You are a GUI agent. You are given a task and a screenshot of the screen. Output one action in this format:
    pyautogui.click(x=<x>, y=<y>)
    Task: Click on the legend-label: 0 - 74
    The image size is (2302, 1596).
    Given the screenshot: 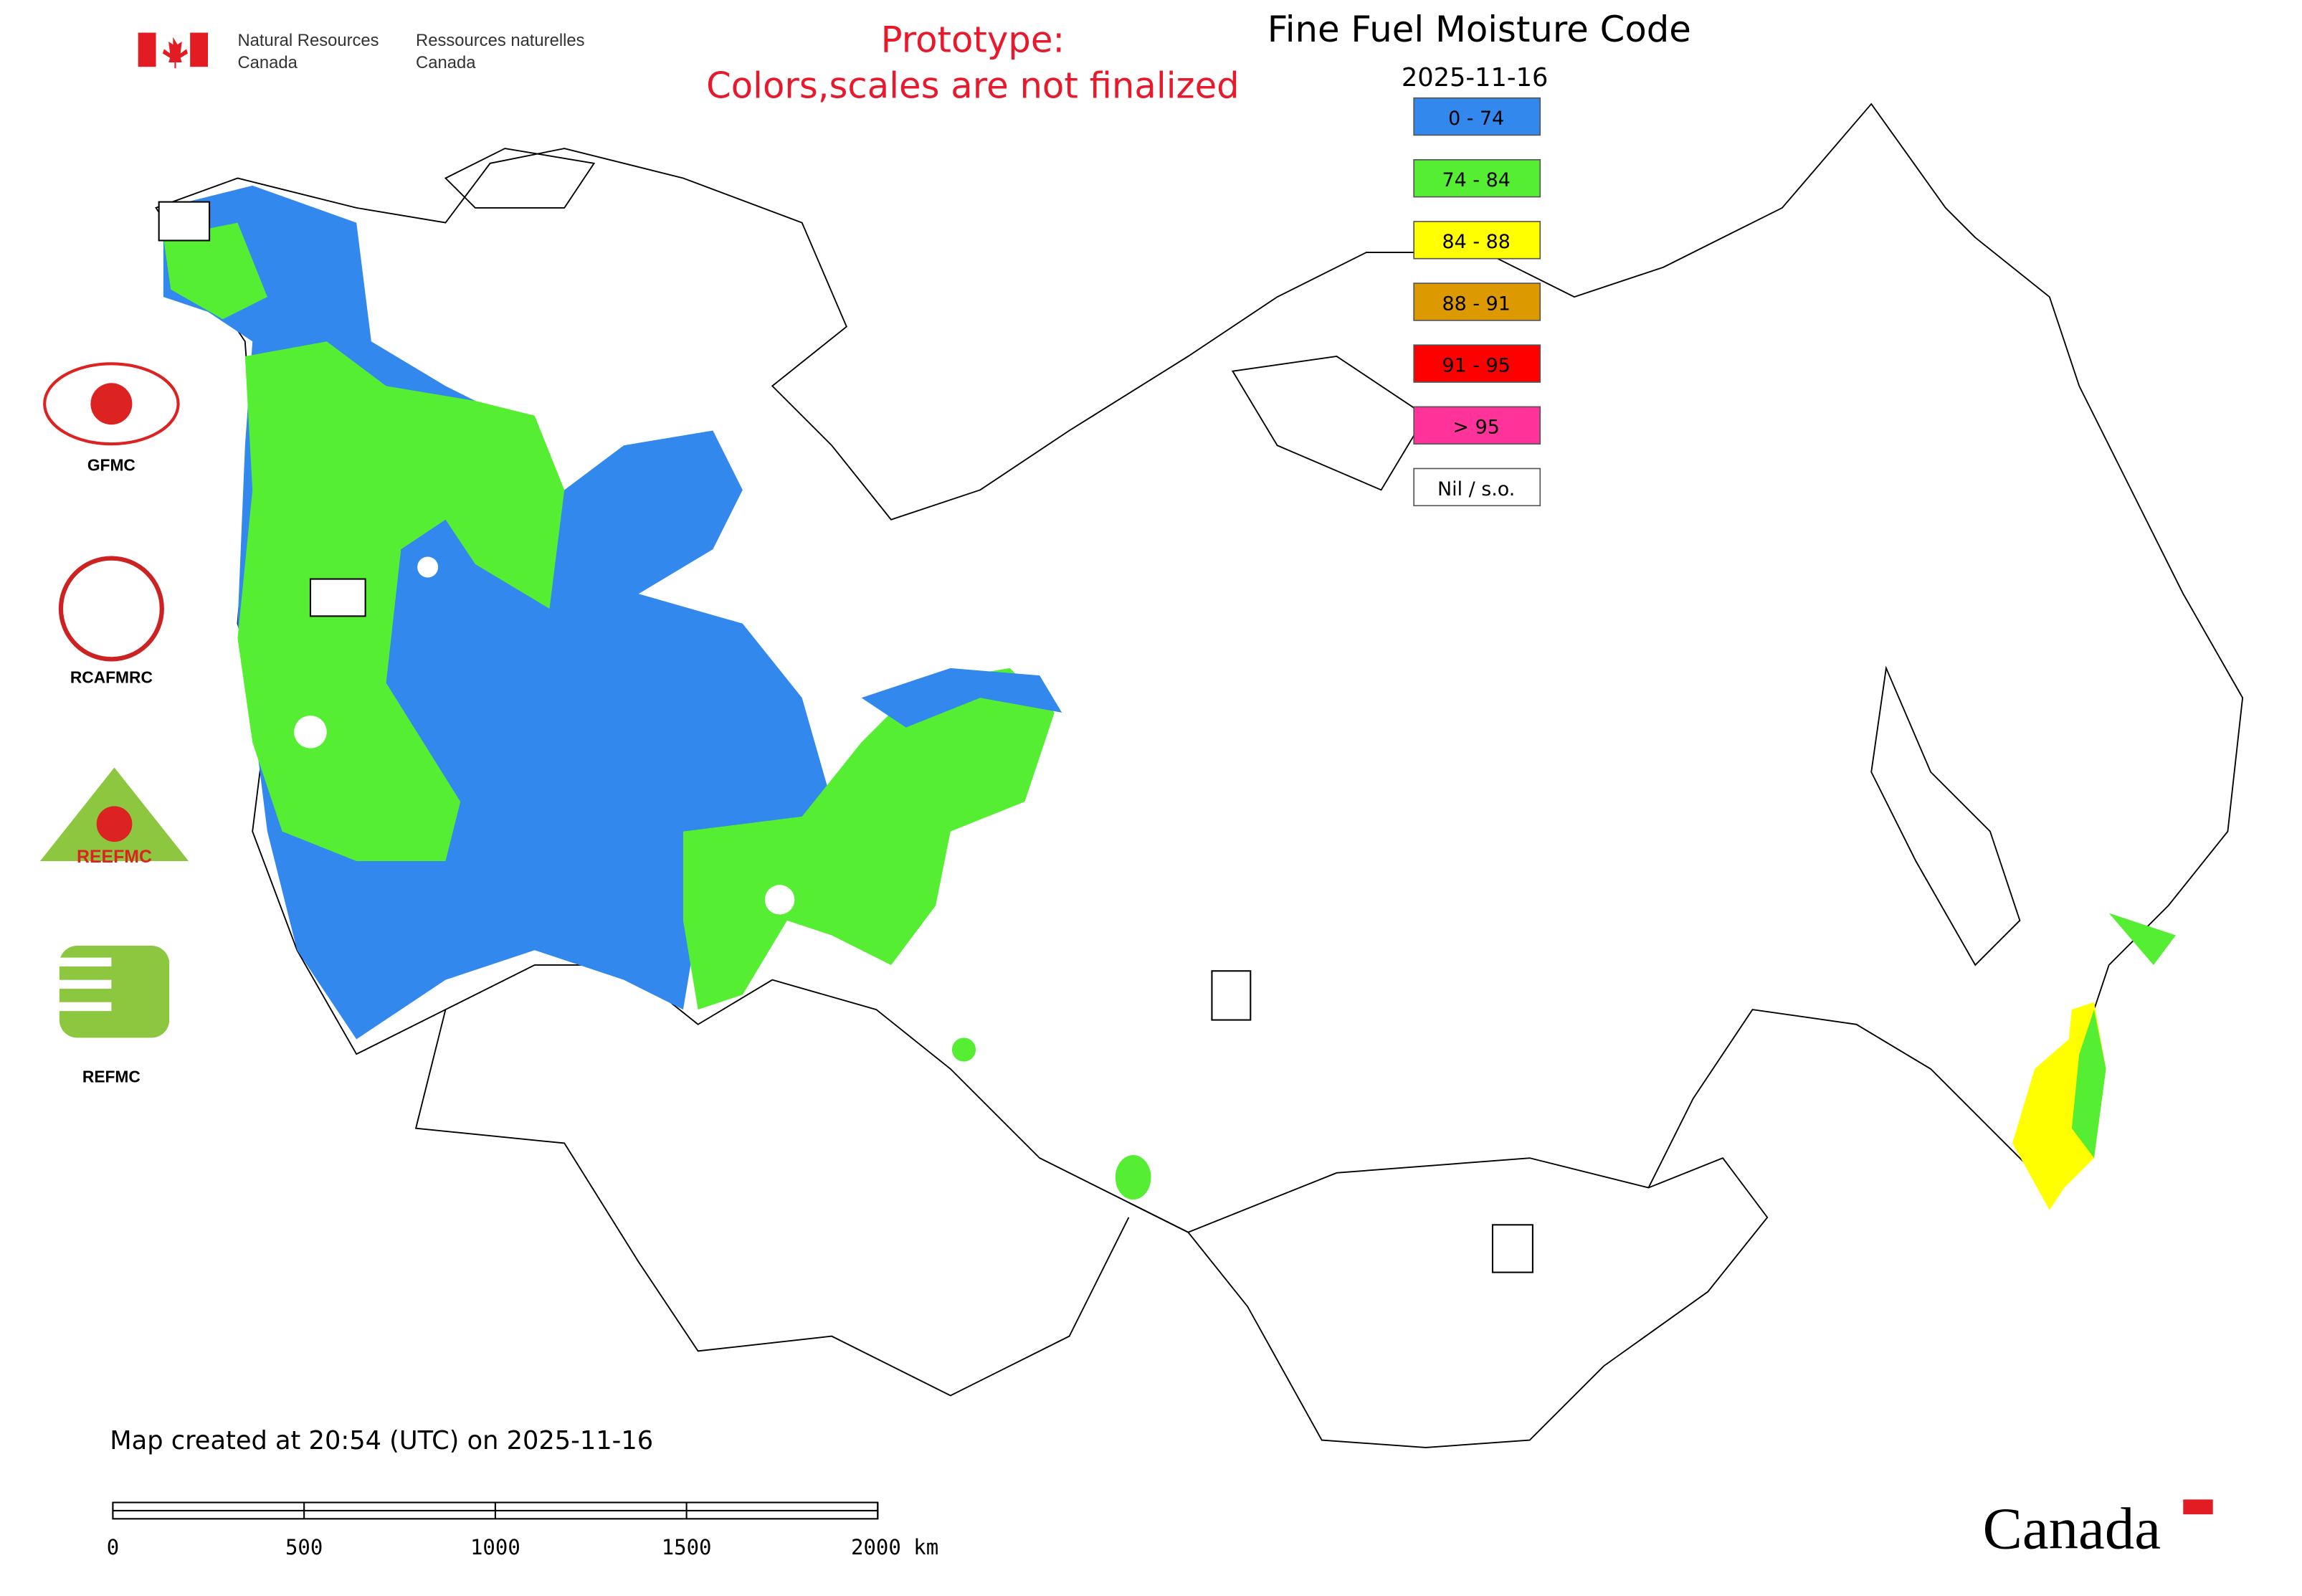 What is the action you would take?
    pyautogui.click(x=1476, y=119)
    